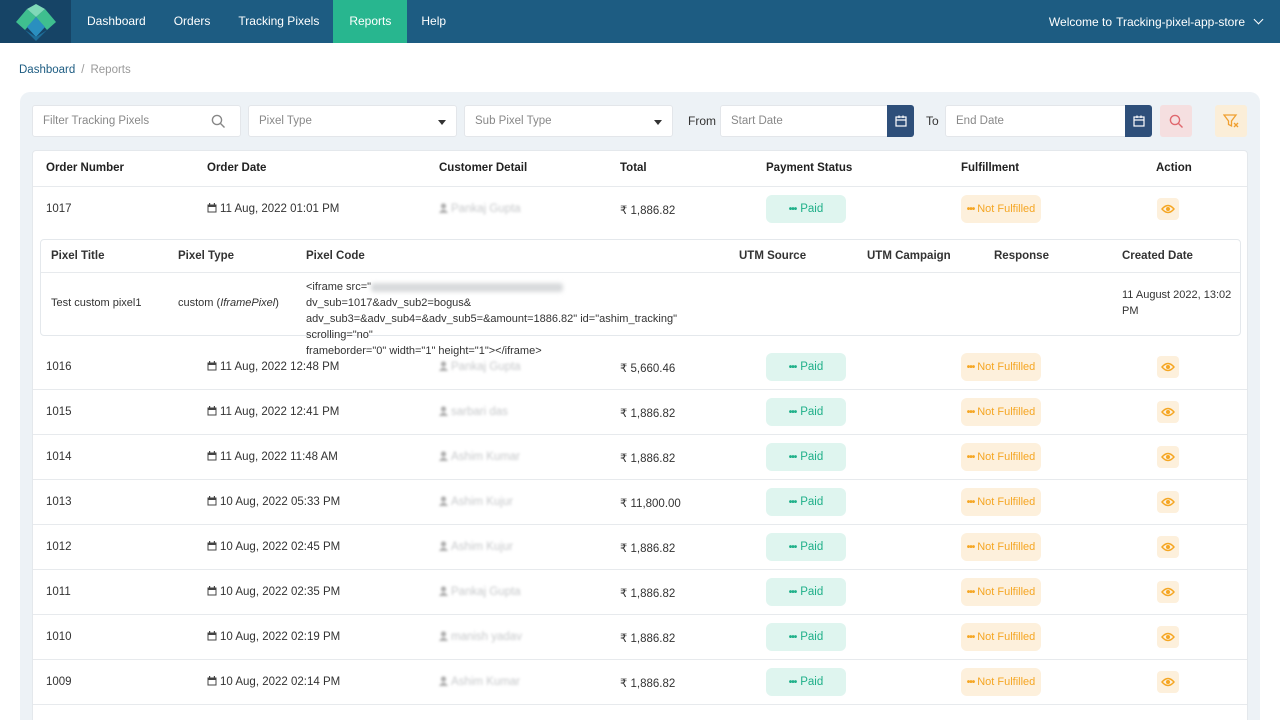  I want to click on customer-detail: manish yadav, so click(480, 637).